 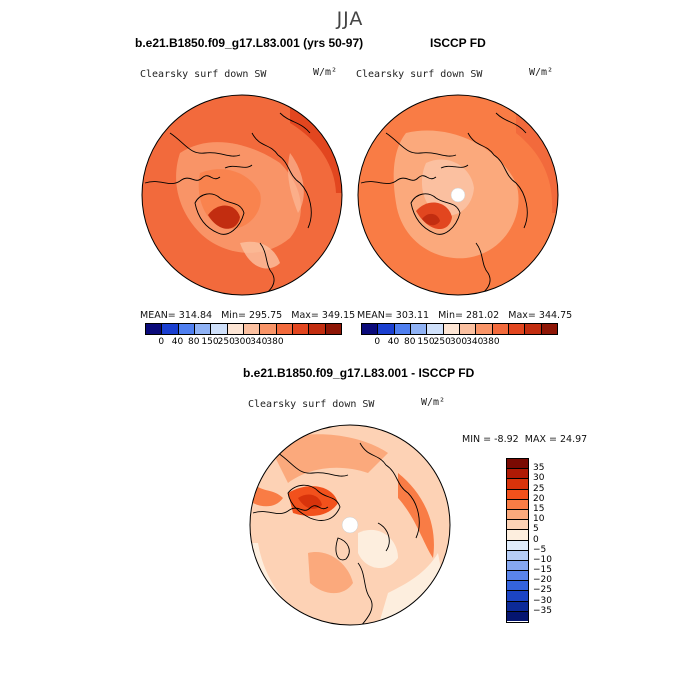 I want to click on panel2-case-title: ISCCP FD, so click(x=458, y=43).